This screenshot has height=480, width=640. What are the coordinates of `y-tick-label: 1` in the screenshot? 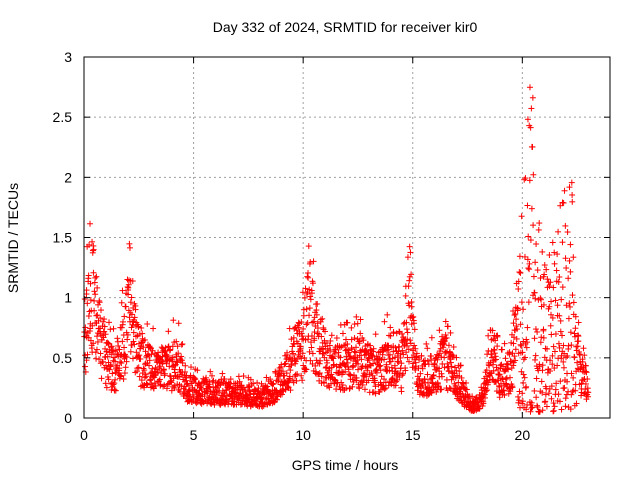 It's located at (68, 298).